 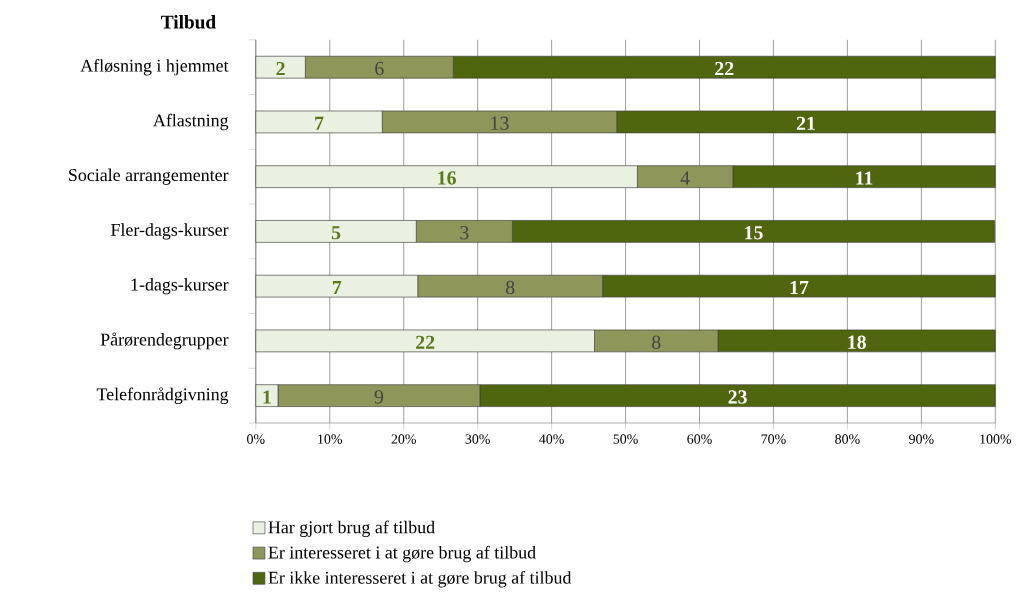 What do you see at coordinates (267, 397) in the screenshot?
I see `annotation: 1` at bounding box center [267, 397].